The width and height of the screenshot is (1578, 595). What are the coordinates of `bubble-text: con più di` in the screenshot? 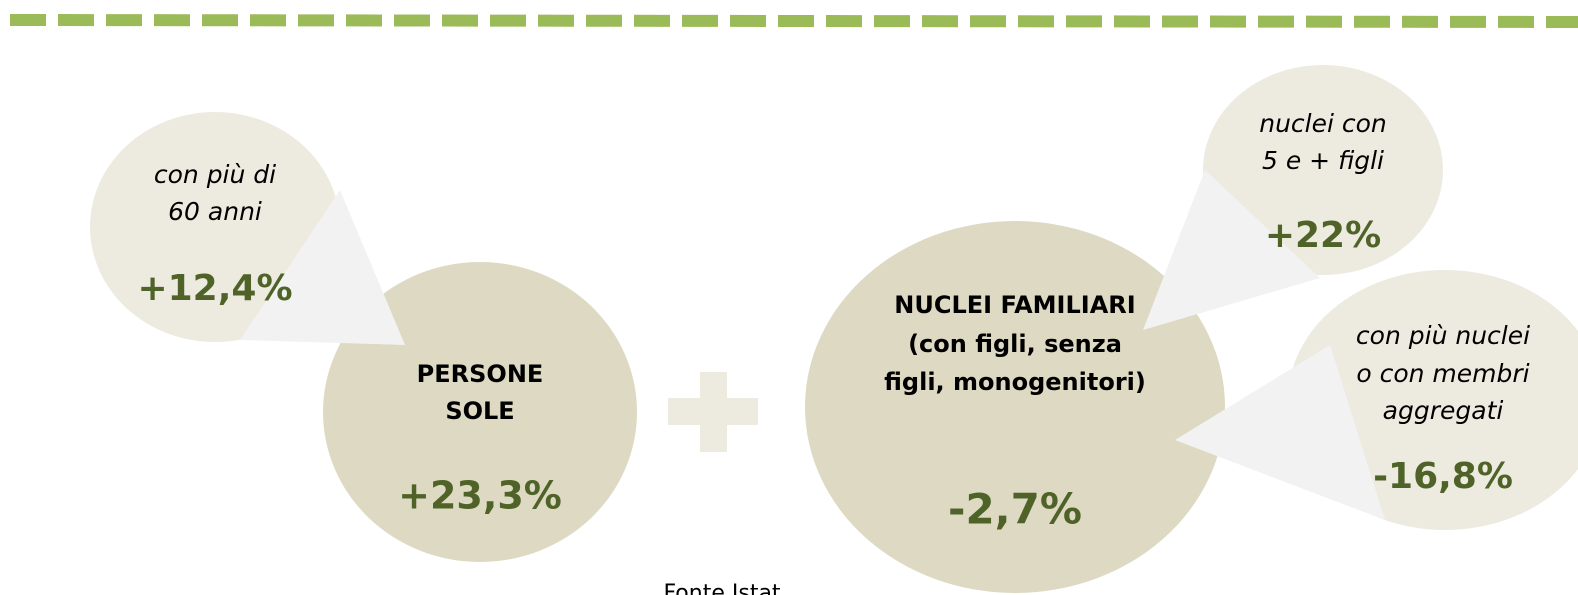 It's located at (215, 174).